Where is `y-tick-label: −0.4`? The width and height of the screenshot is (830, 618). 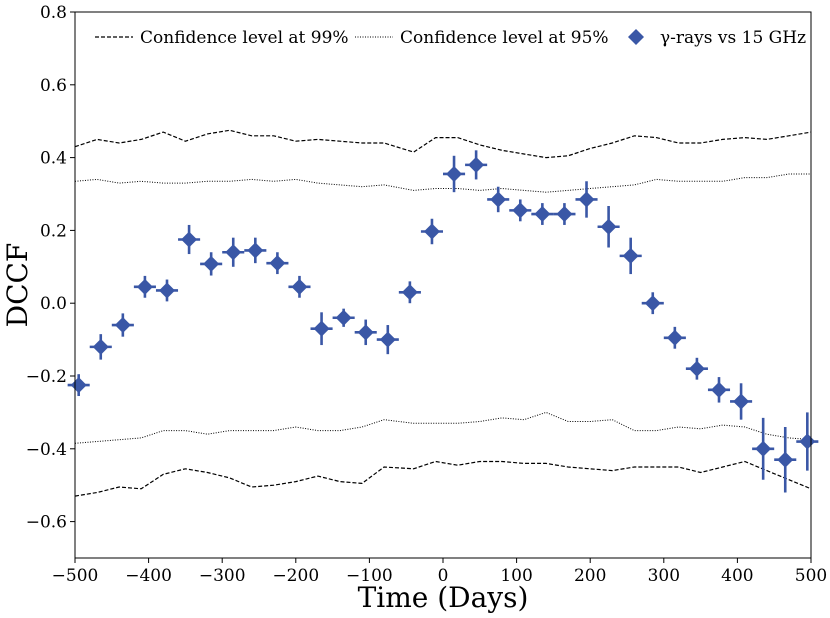
y-tick-label: −0.4 is located at coordinates (46, 450).